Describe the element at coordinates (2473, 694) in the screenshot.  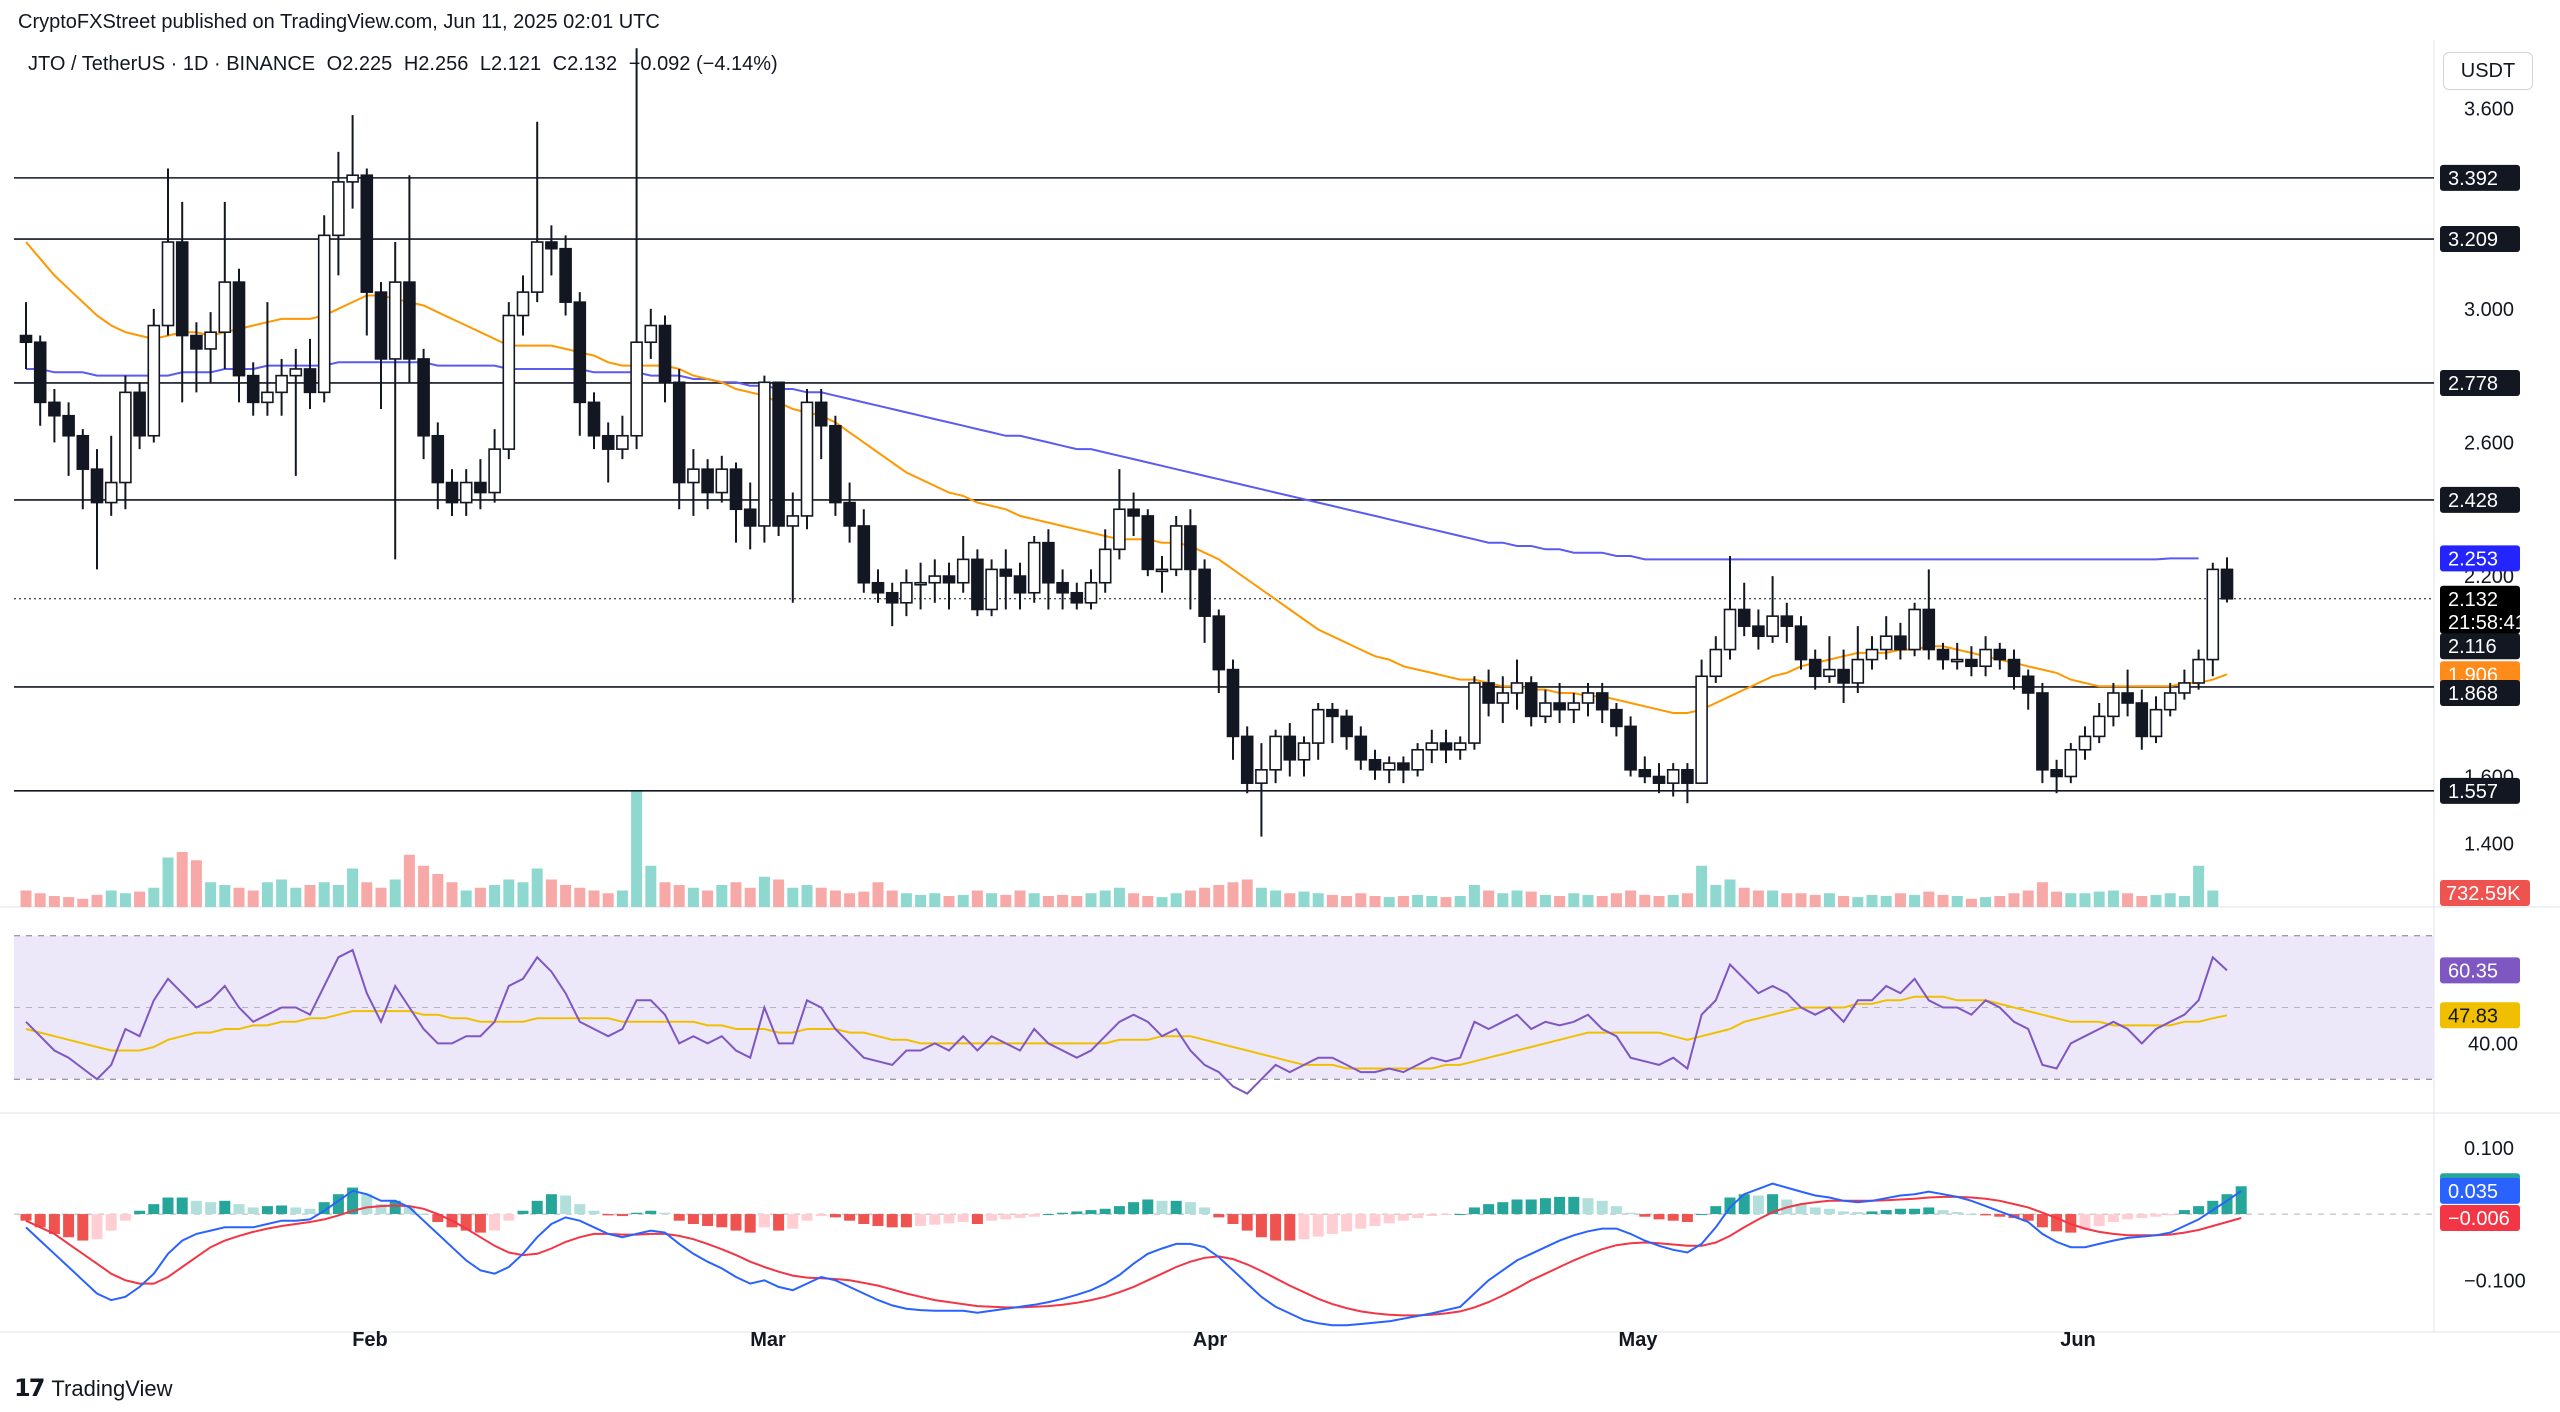
I see `price-tag-label: 1.868` at that location.